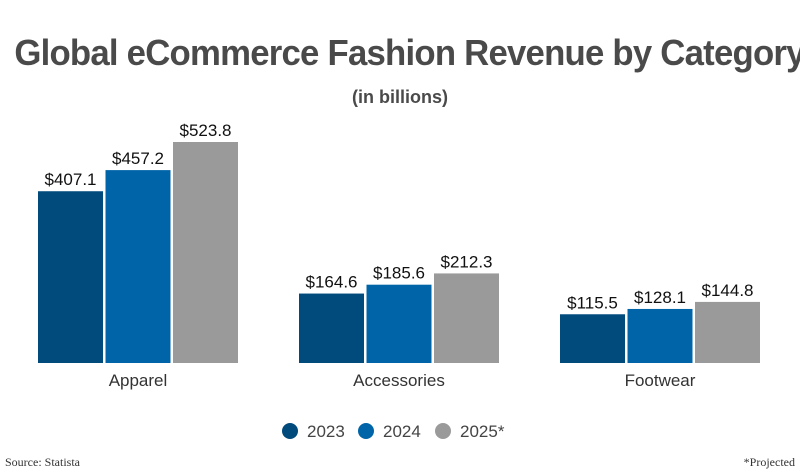 The width and height of the screenshot is (800, 473). What do you see at coordinates (326, 431) in the screenshot?
I see `legend-label: 2023` at bounding box center [326, 431].